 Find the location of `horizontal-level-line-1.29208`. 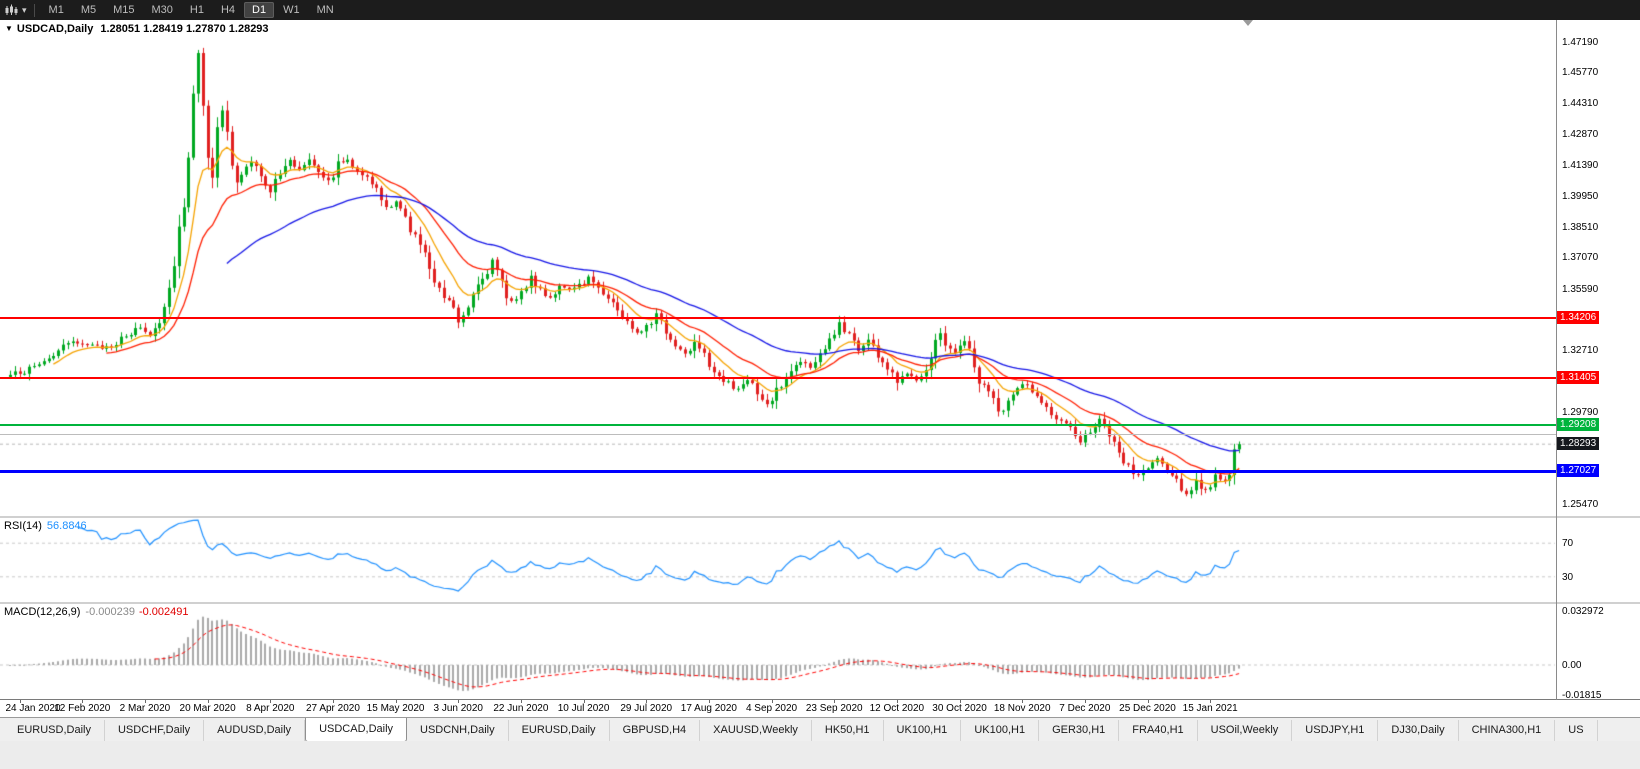

horizontal-level-line-1.29208 is located at coordinates (778, 424).